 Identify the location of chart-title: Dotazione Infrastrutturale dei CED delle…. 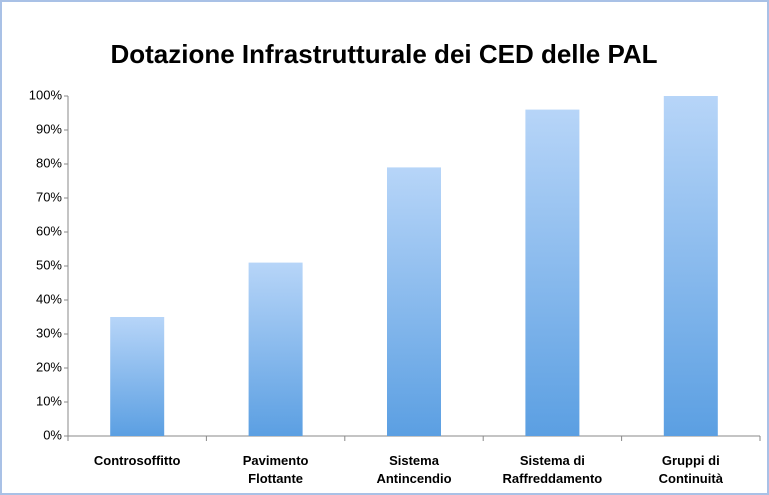
(383, 54).